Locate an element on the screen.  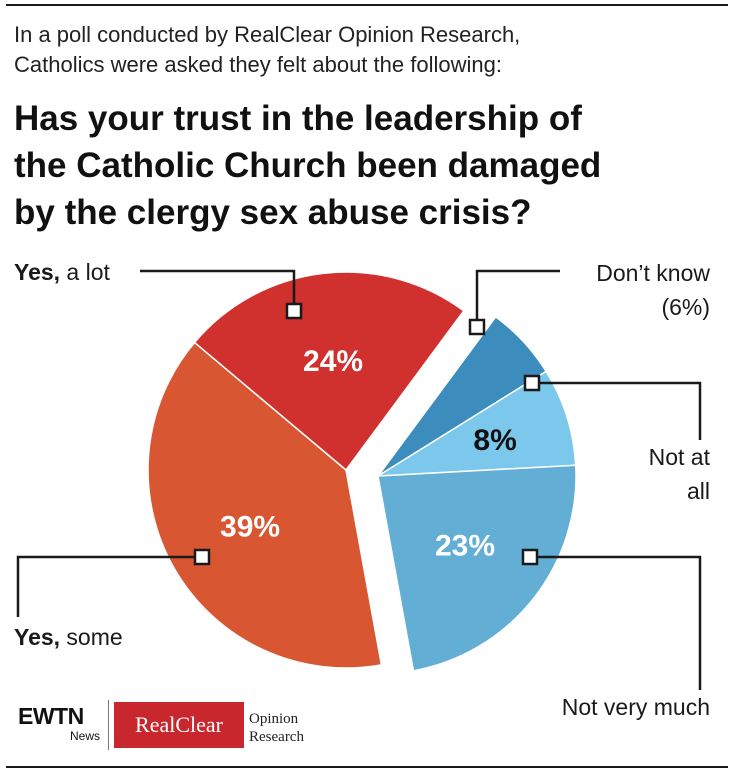
label-dont-know: Don’t know (6%) is located at coordinates (653, 290).